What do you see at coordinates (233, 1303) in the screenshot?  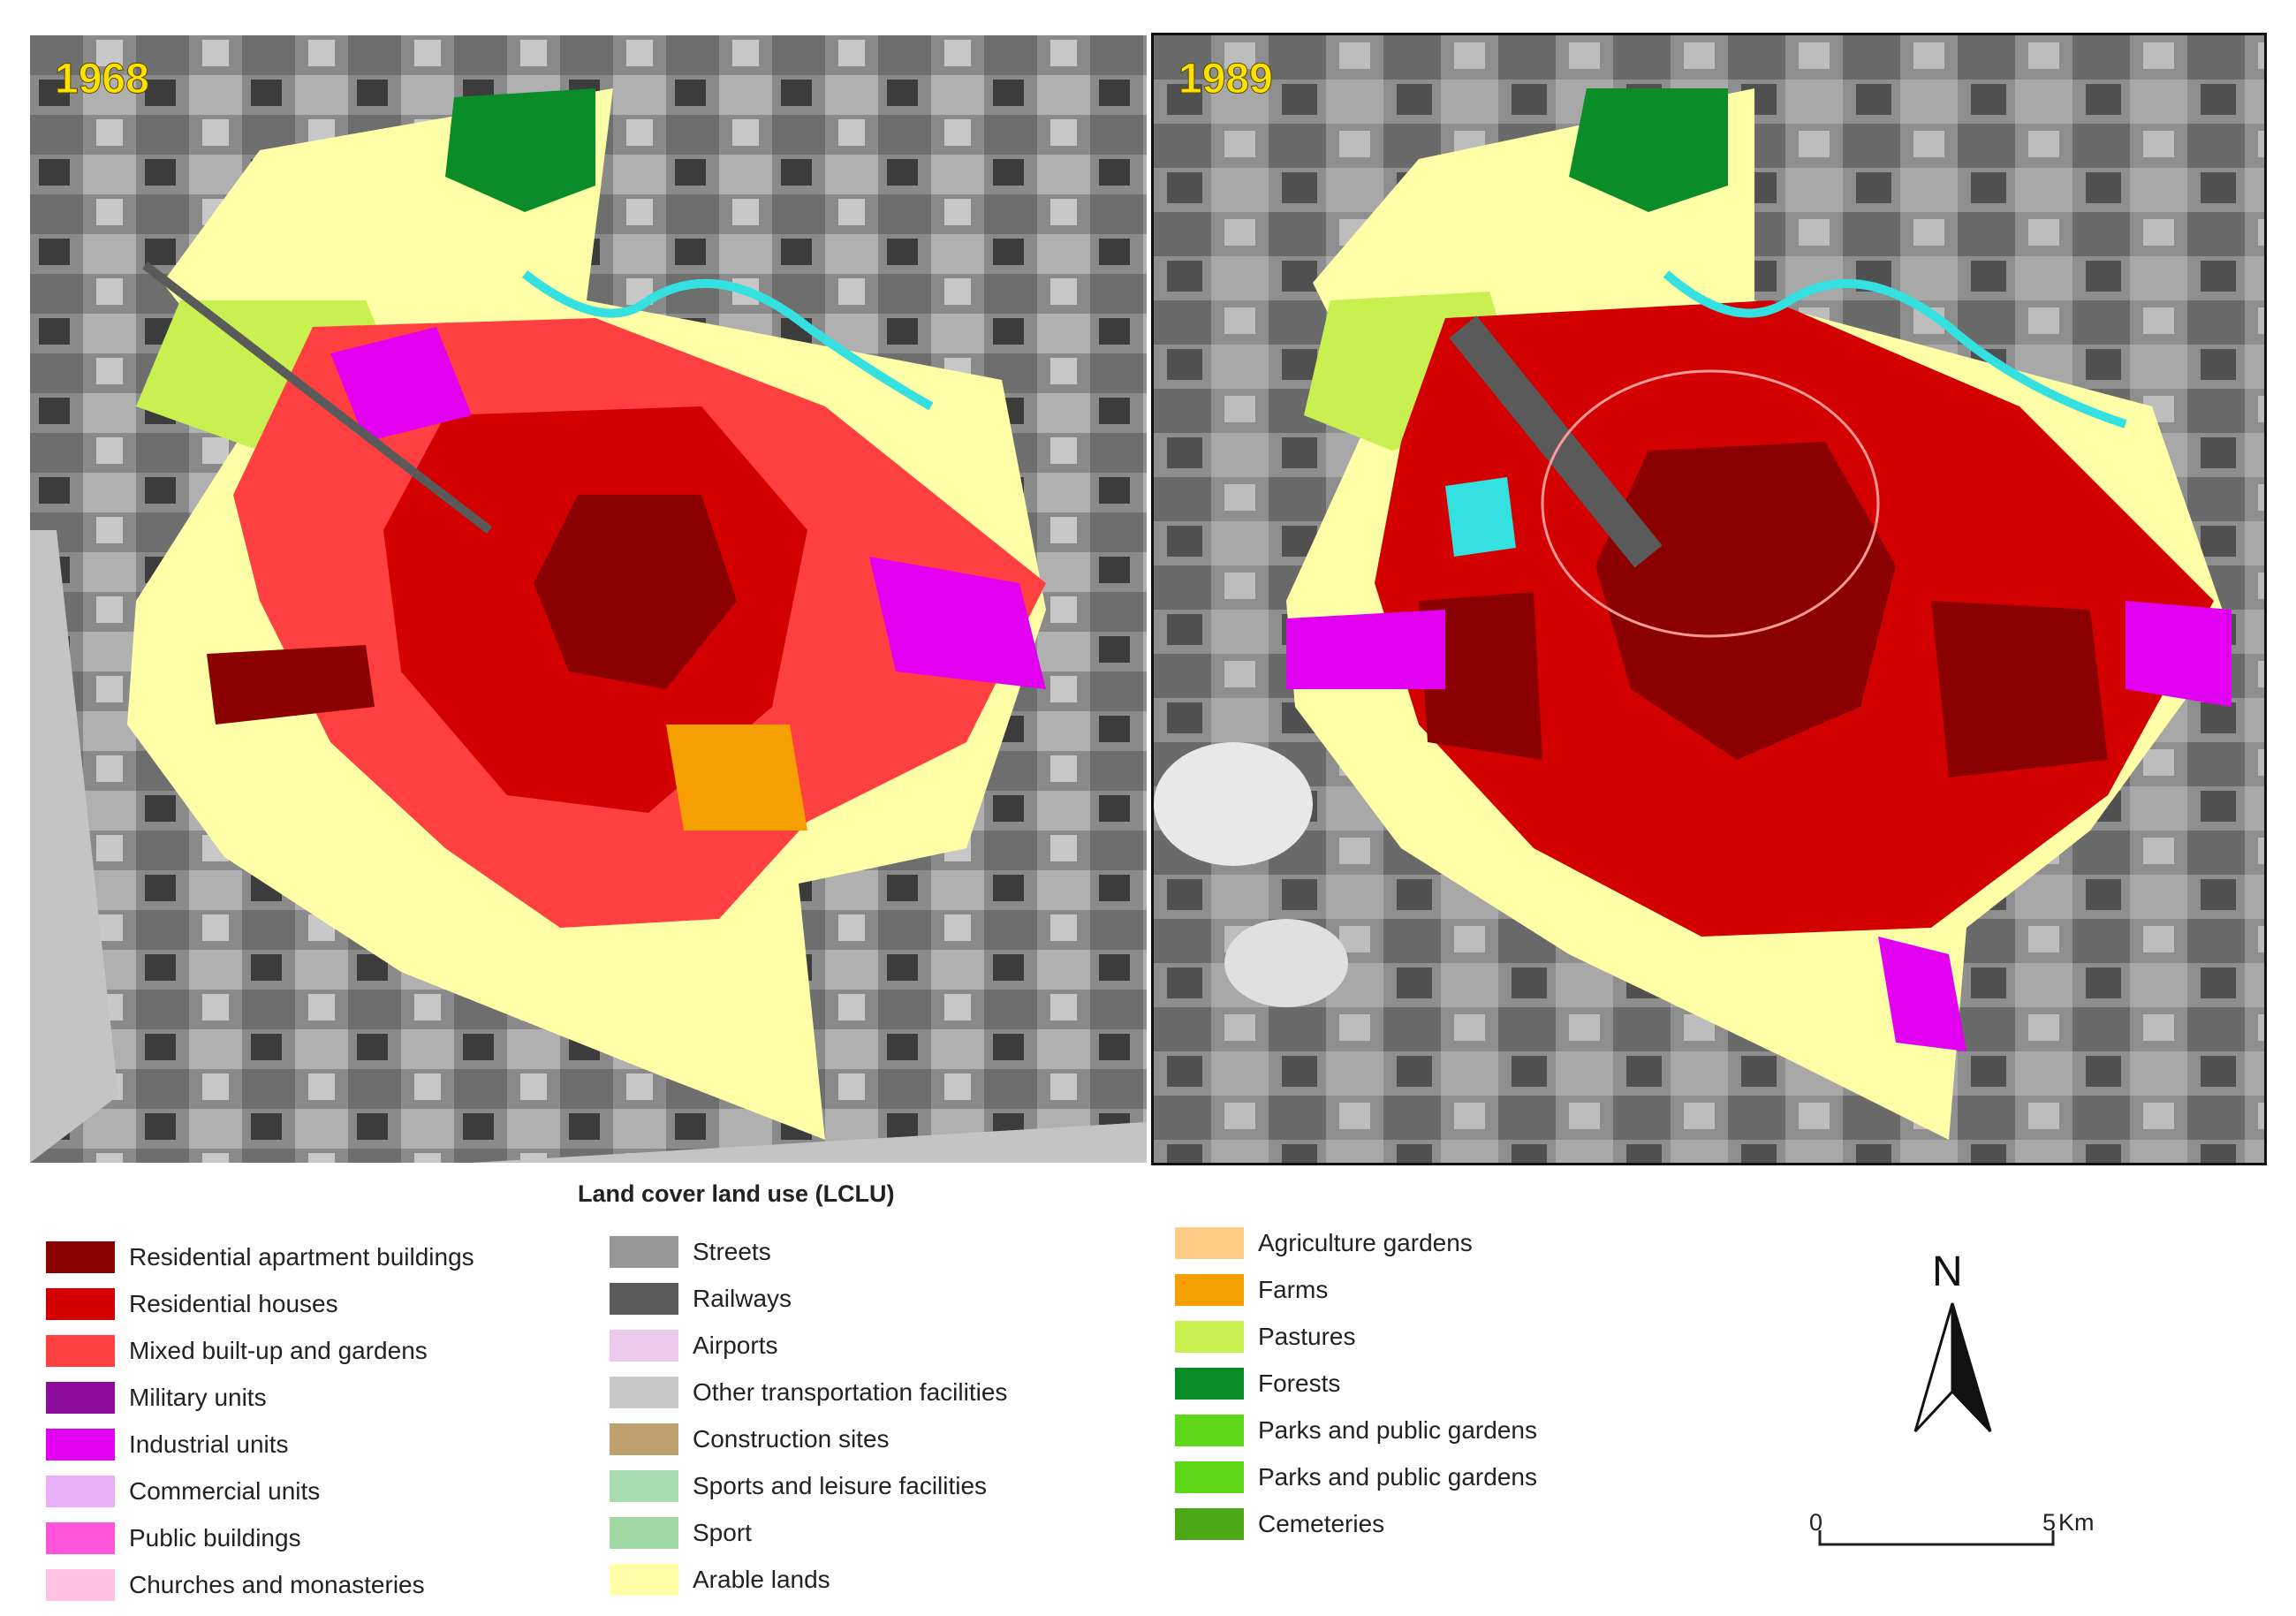 I see `legend-label: Residential houses` at bounding box center [233, 1303].